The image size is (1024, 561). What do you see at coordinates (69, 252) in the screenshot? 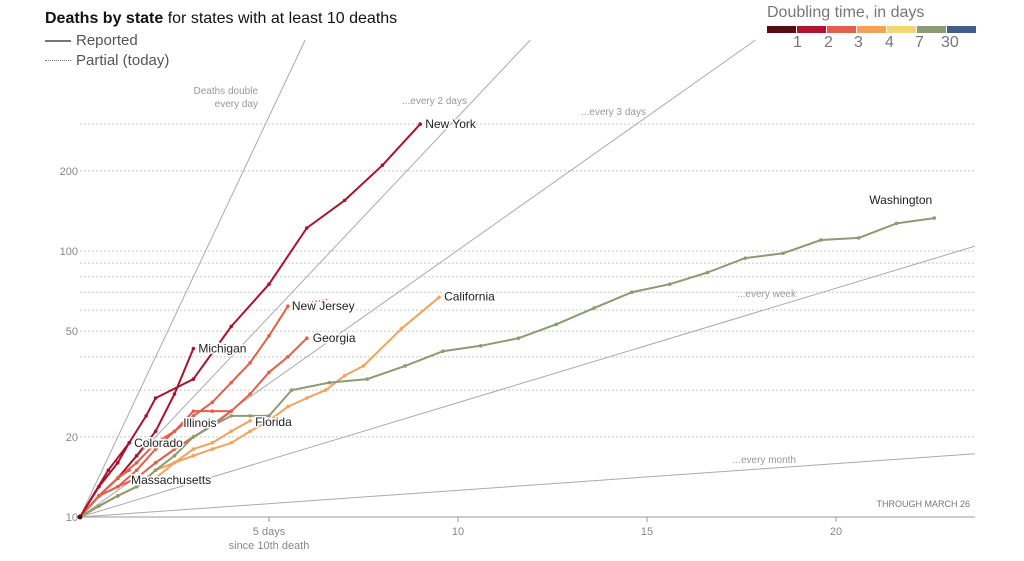
I see `y-tick-label: 100` at bounding box center [69, 252].